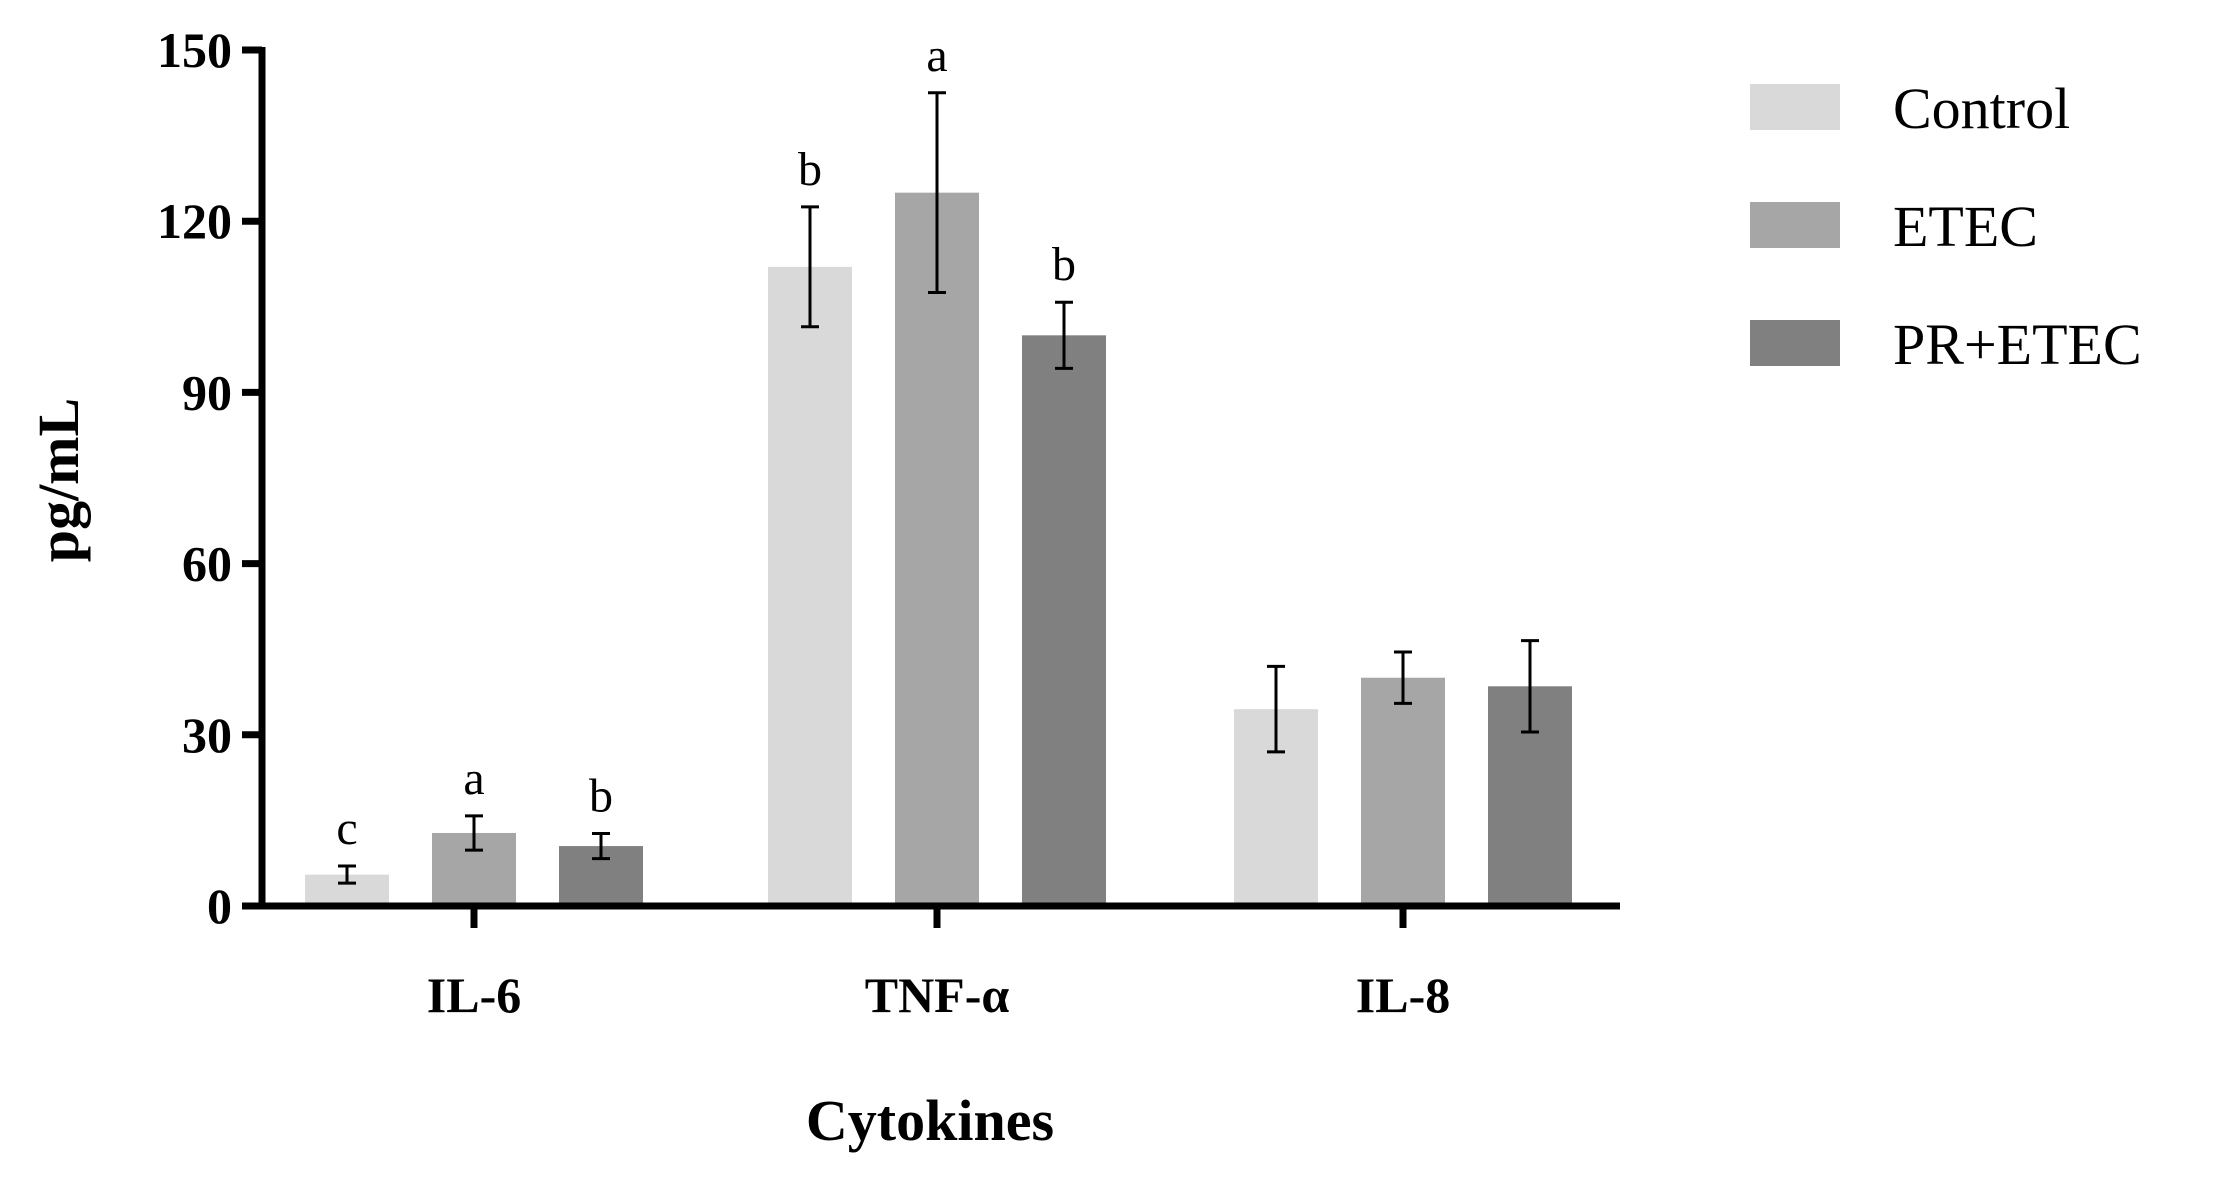 This screenshot has width=2214, height=1181. What do you see at coordinates (2017, 344) in the screenshot?
I see `legend-label-pr-etec: PR+ETEC` at bounding box center [2017, 344].